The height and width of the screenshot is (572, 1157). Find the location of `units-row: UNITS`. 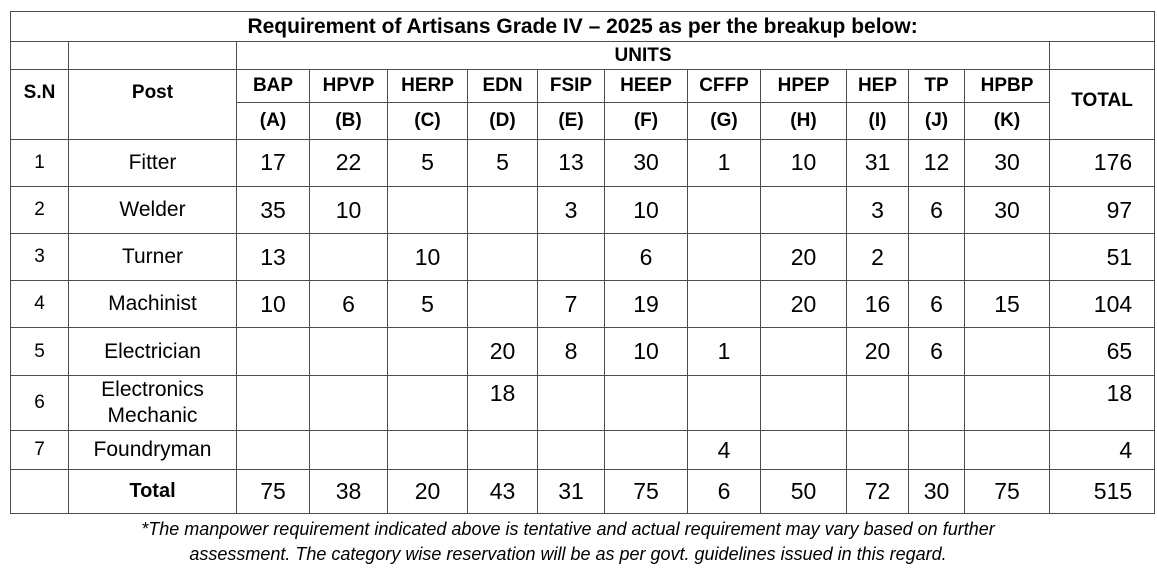

units-row: UNITS is located at coordinates (583, 55).